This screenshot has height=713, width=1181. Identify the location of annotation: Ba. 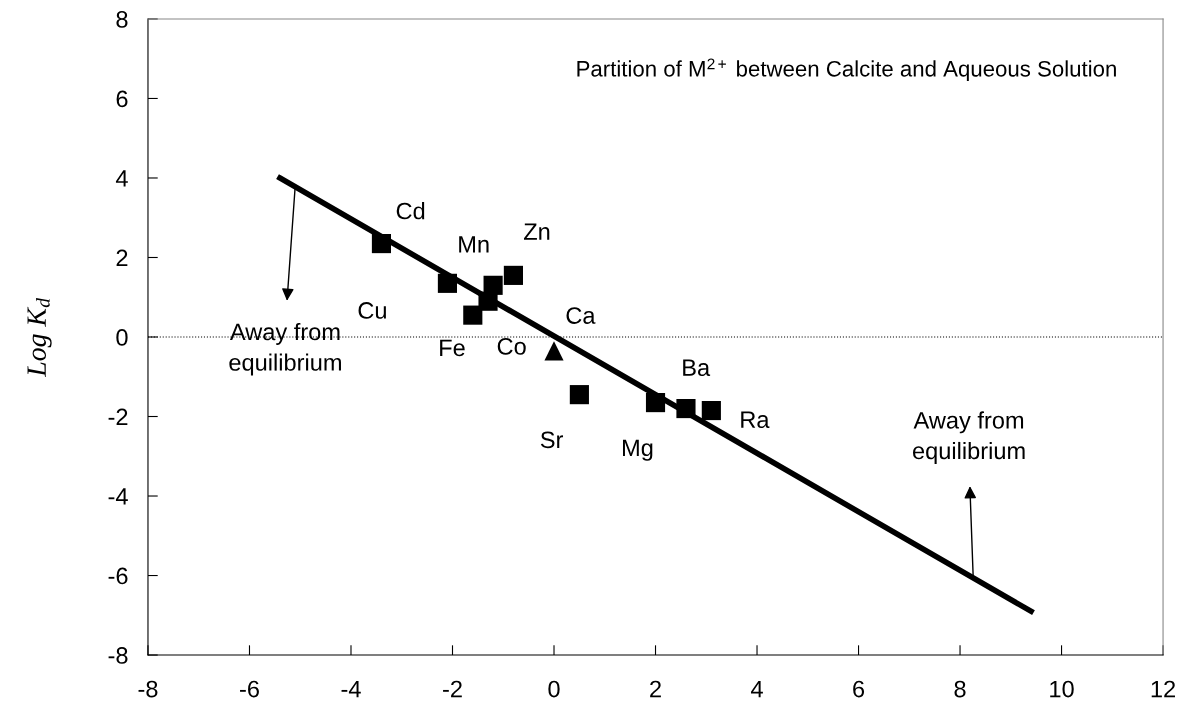
(697, 368).